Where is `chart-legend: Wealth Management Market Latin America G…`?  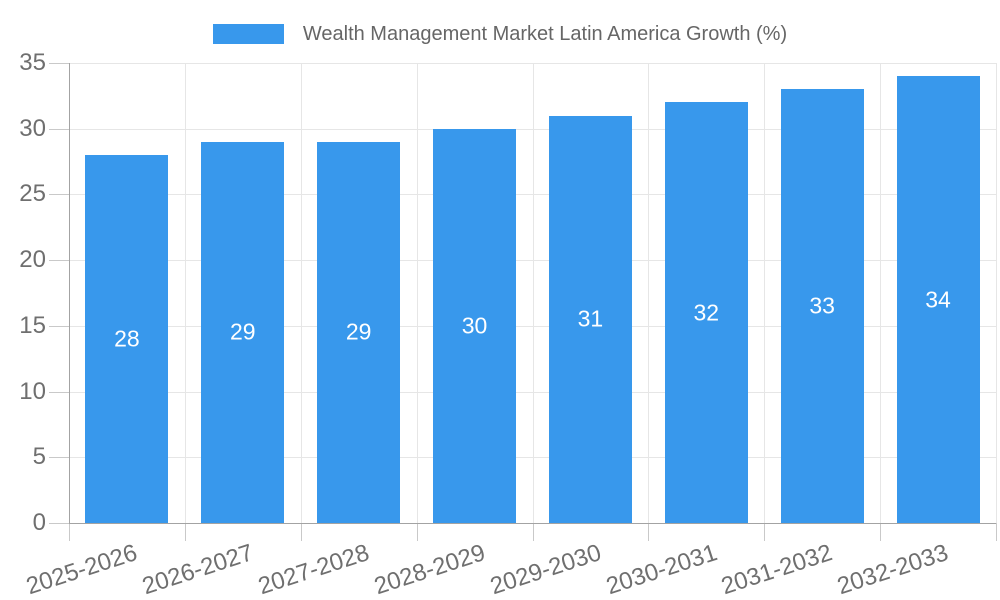
chart-legend: Wealth Management Market Latin America G… is located at coordinates (500, 34).